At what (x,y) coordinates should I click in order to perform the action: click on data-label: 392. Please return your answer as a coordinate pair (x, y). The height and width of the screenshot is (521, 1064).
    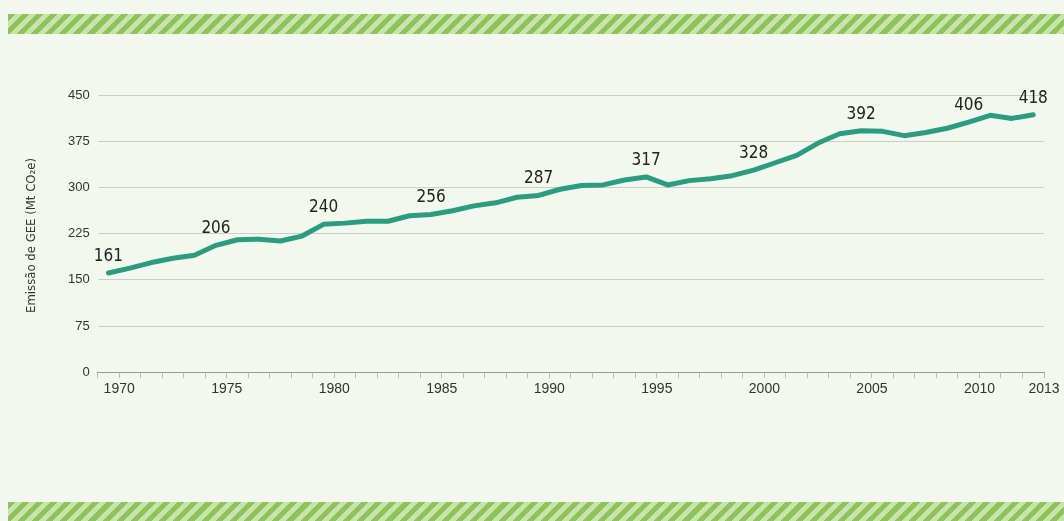
    Looking at the image, I should click on (861, 112).